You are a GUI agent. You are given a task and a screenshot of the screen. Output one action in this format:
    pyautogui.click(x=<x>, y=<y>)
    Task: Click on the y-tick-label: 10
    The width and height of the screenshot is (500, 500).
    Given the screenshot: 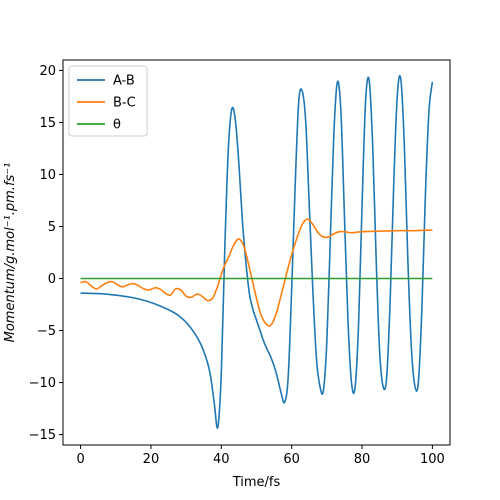 What is the action you would take?
    pyautogui.click(x=47, y=175)
    